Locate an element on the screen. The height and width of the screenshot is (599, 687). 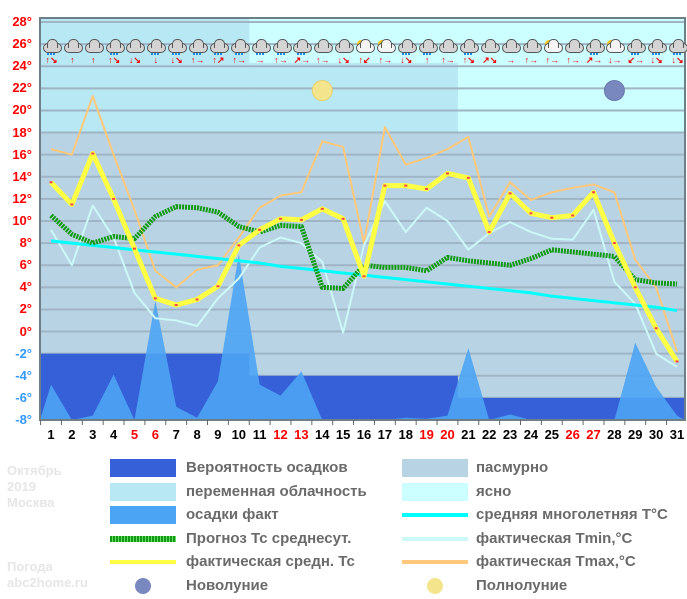
legend-swatch-new-moon is located at coordinates (143, 586).